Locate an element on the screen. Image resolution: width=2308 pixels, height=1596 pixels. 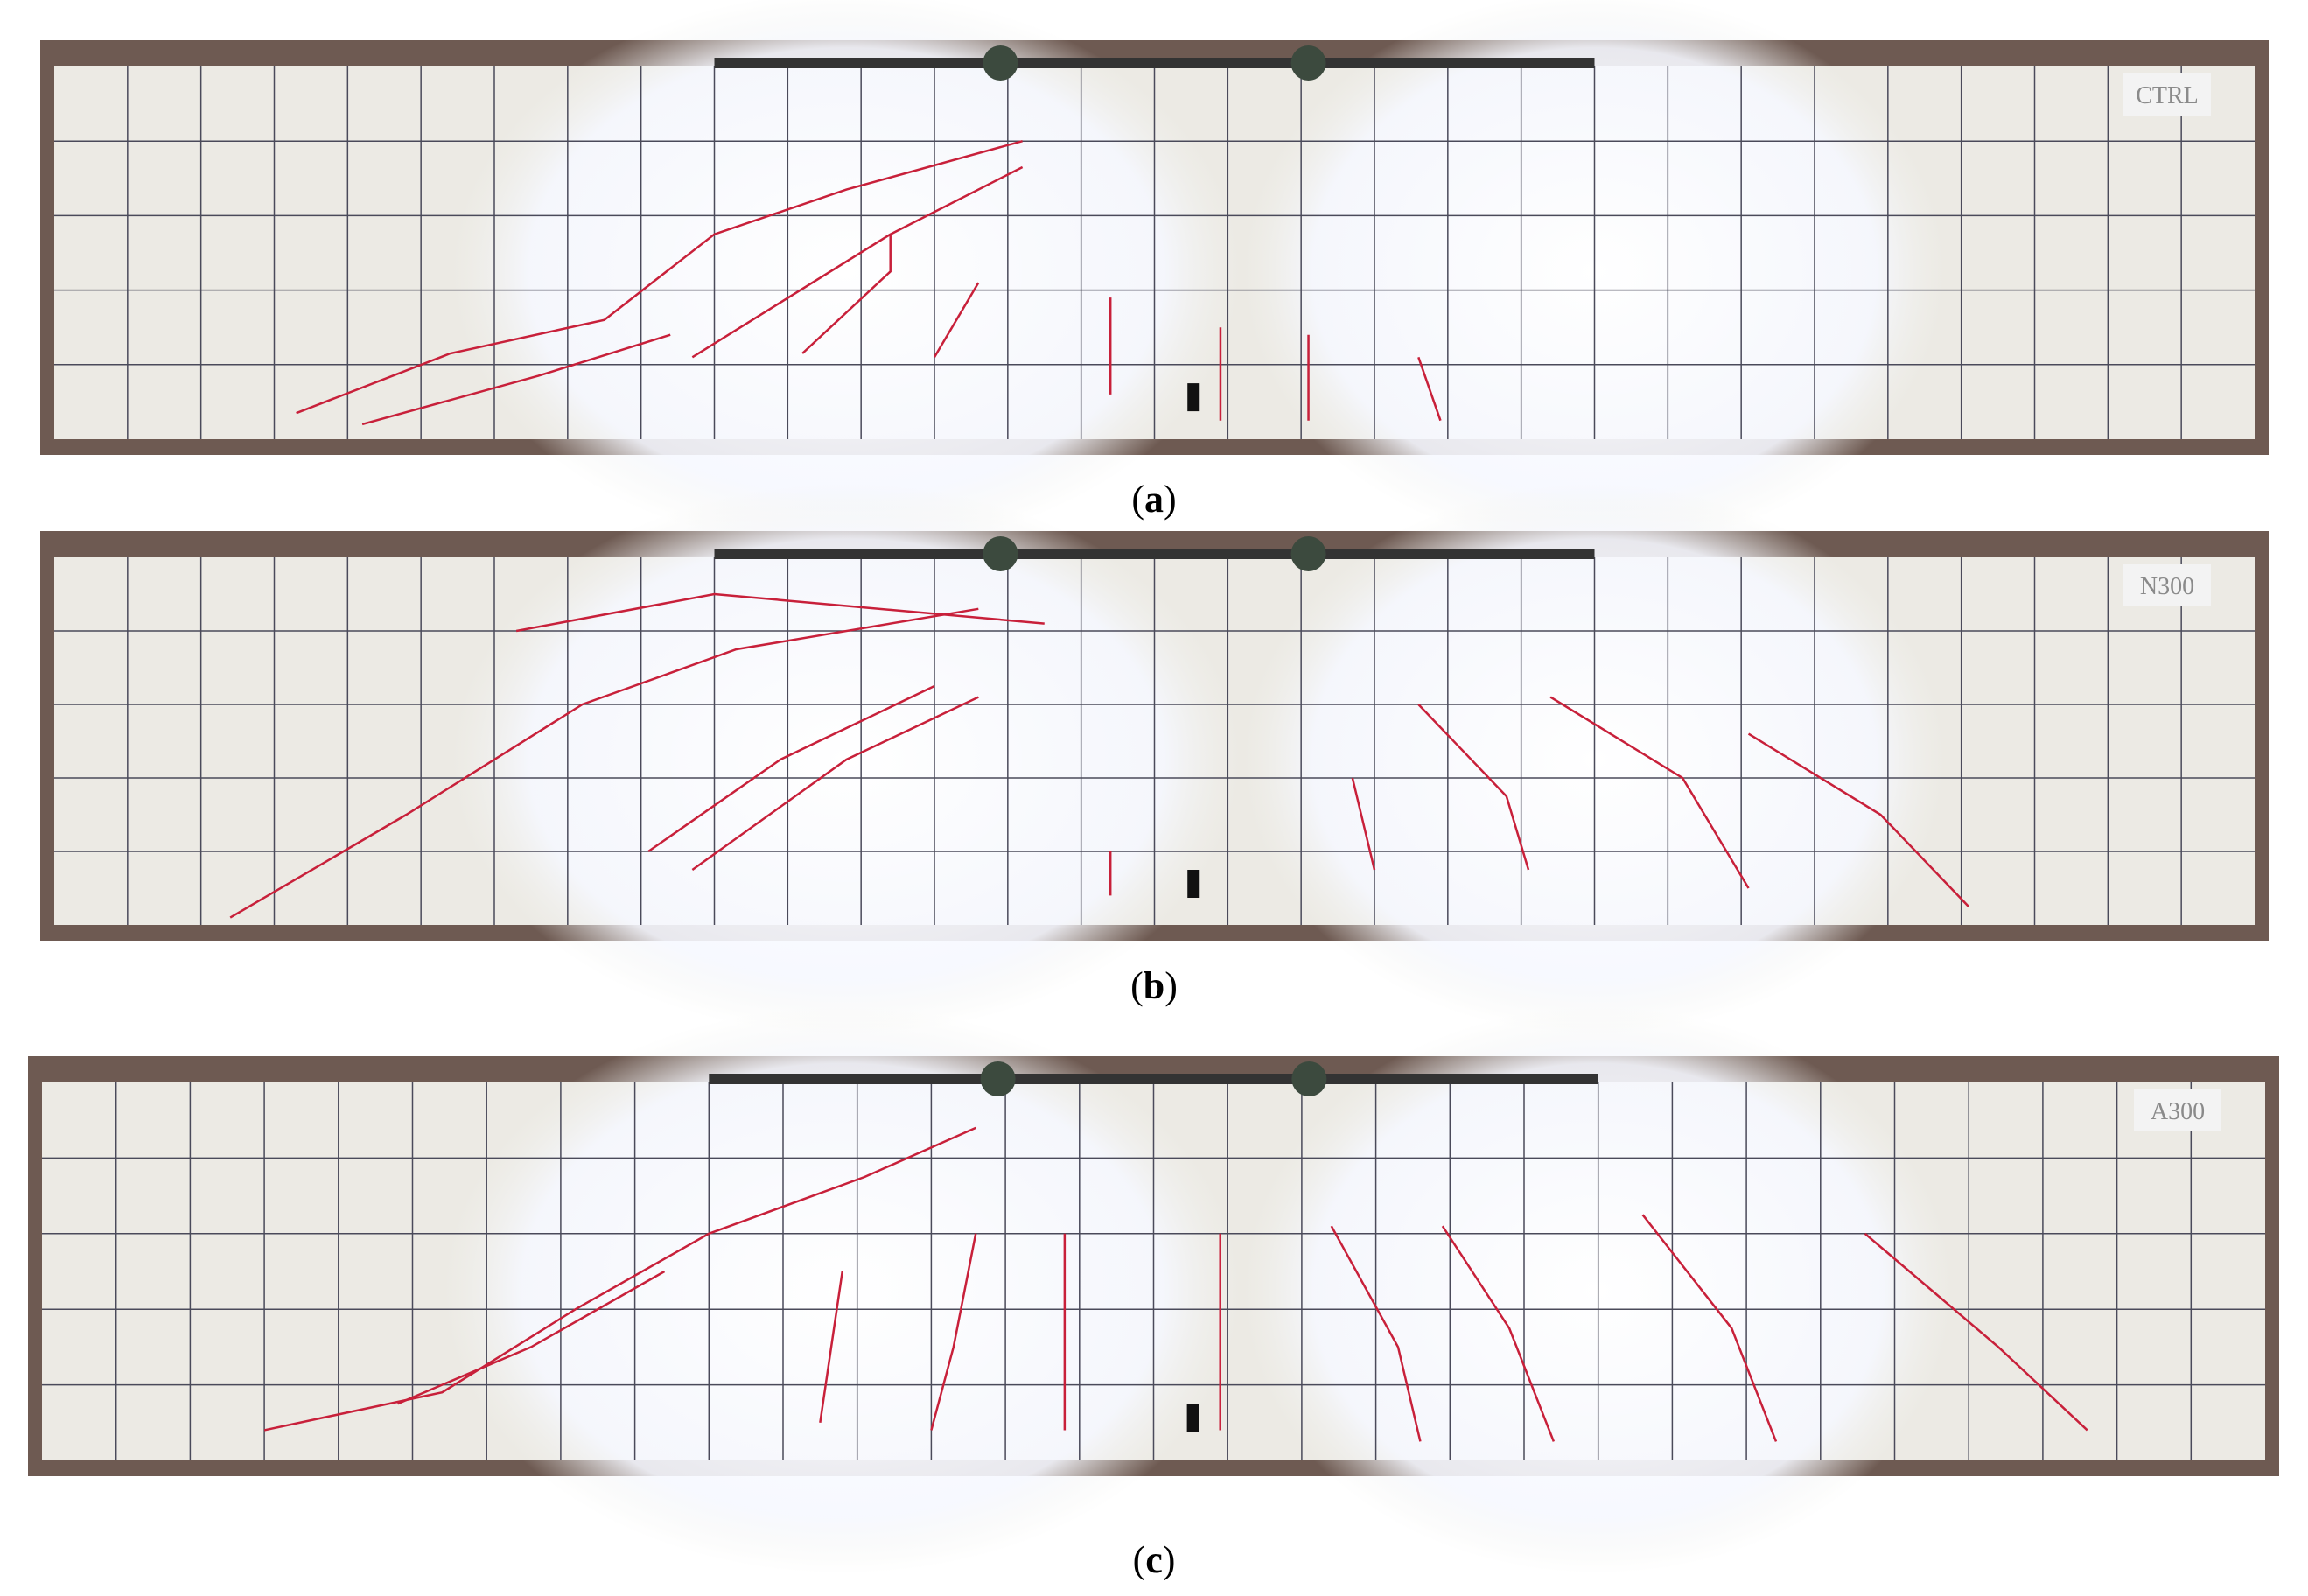
caption-part: a is located at coordinates (1154, 499).